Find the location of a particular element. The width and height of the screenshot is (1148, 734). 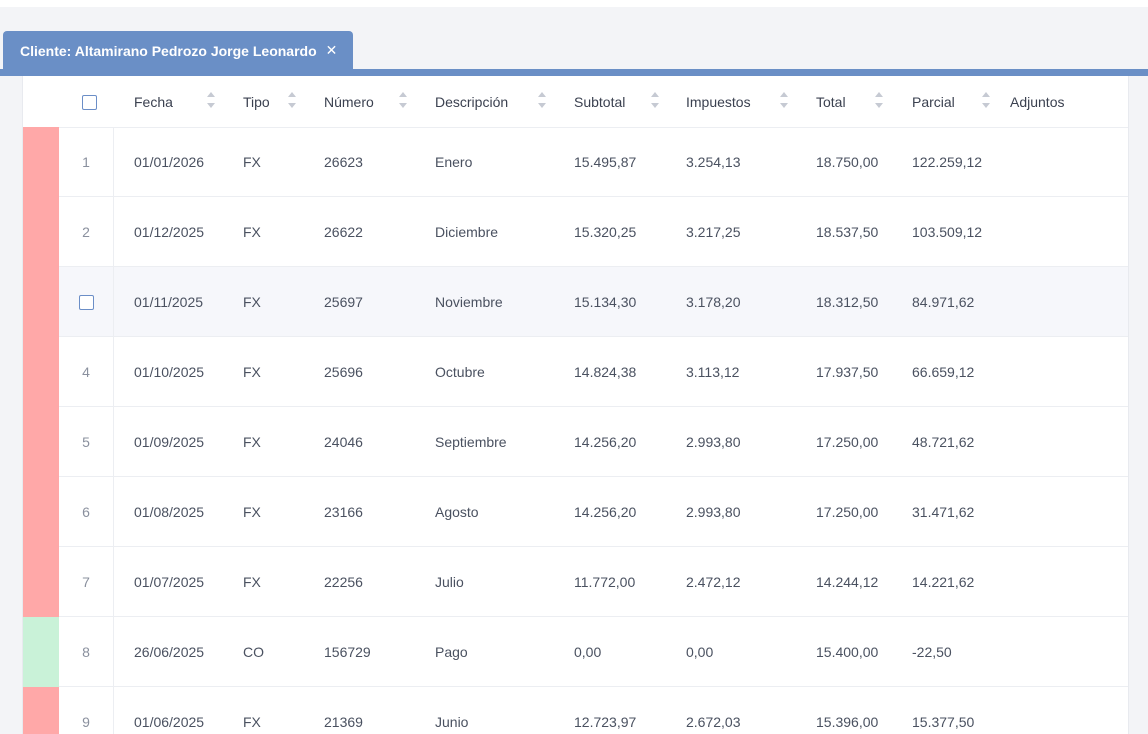

select-all-checkbox is located at coordinates (89, 102).